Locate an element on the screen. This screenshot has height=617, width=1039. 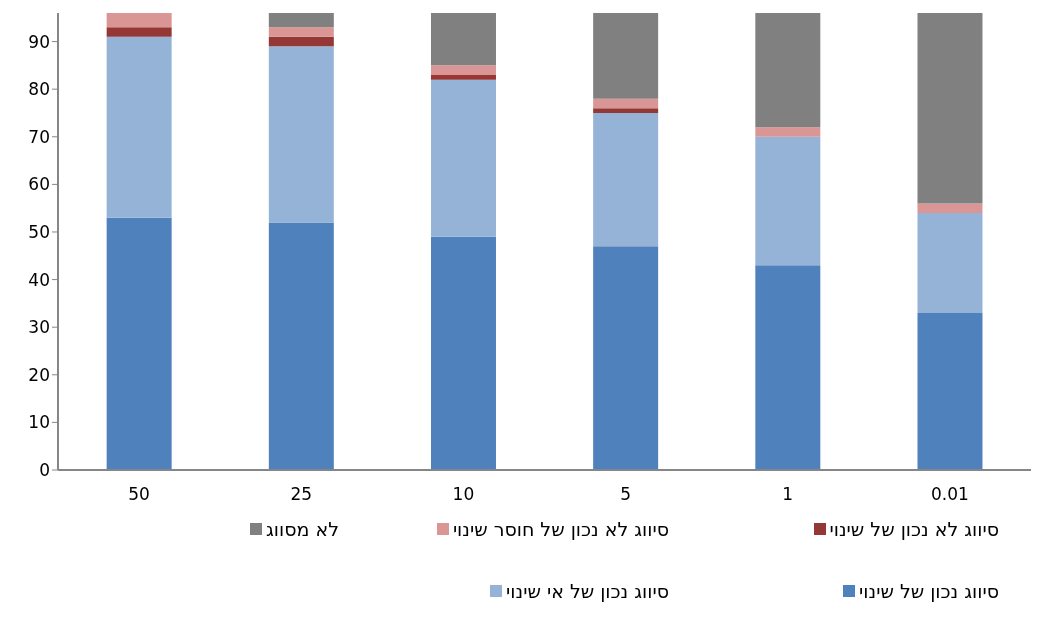
legend-label: לא מסווג is located at coordinates (302, 529).